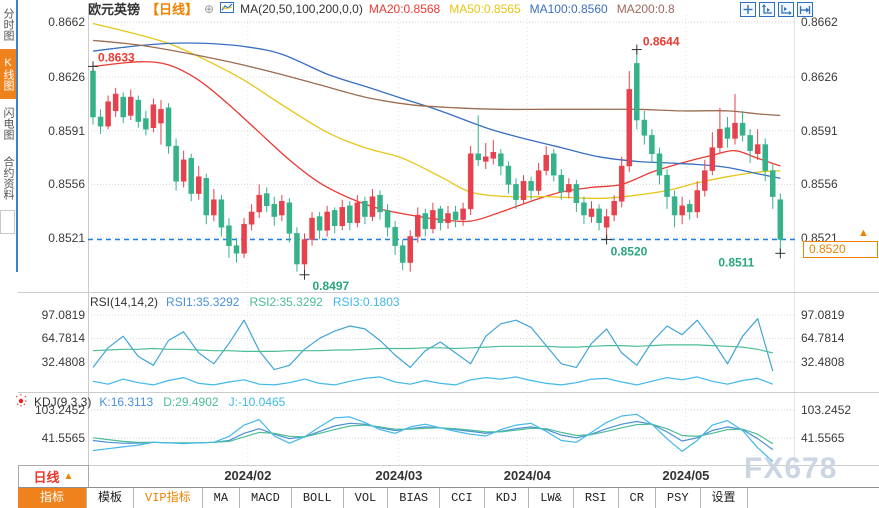  I want to click on x-axis-zoom-icon, so click(786, 9).